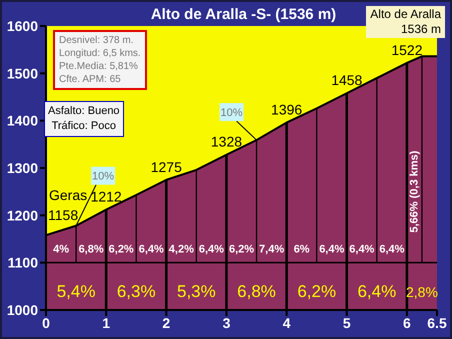  I want to click on y-tick-label: 1600, so click(22, 26).